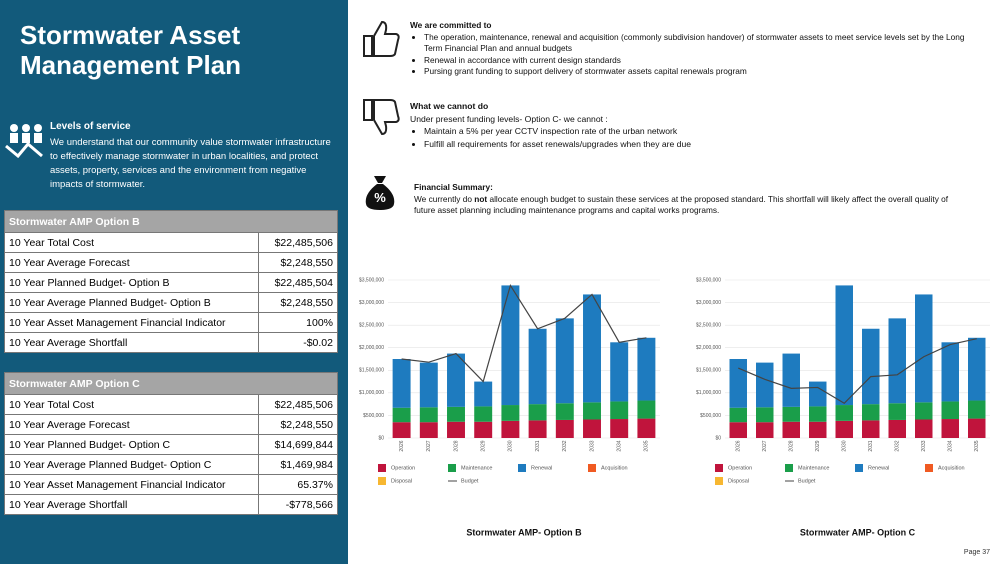 This screenshot has width=1004, height=564. I want to click on legend-label: Budget, so click(470, 481).